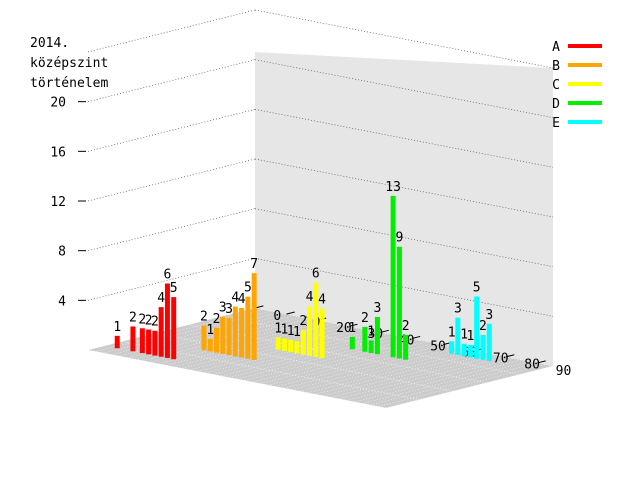 This screenshot has height=485, width=640. What do you see at coordinates (501, 359) in the screenshot?
I see `x-tick-label: 70` at bounding box center [501, 359].